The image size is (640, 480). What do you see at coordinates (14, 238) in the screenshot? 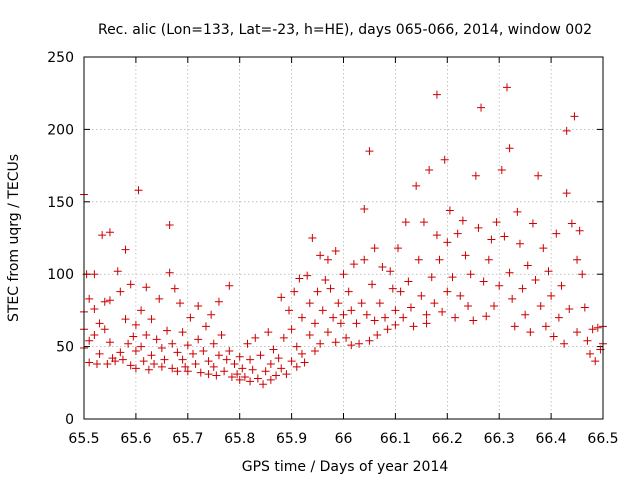
I see `y-axis-label: STEC from uqrg / TECUs` at bounding box center [14, 238].